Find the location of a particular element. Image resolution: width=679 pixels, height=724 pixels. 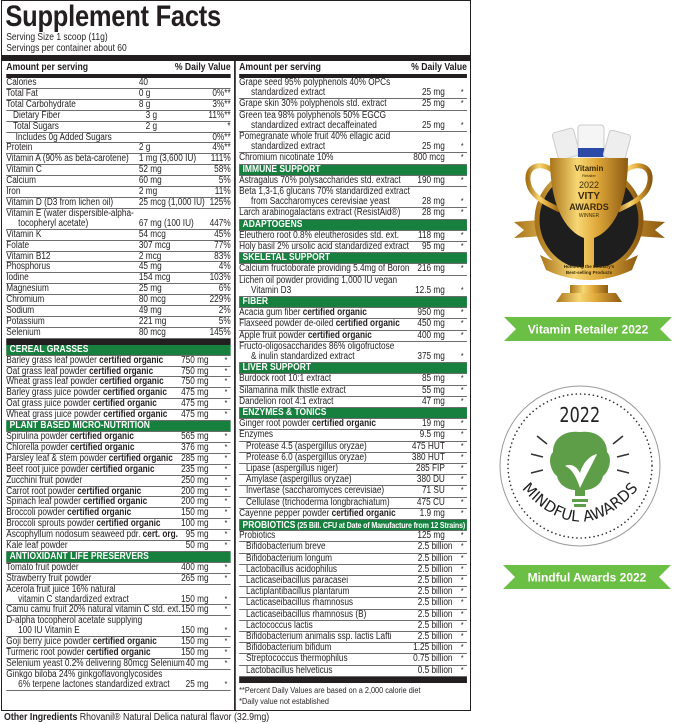

amount: 28 mg is located at coordinates (433, 202).